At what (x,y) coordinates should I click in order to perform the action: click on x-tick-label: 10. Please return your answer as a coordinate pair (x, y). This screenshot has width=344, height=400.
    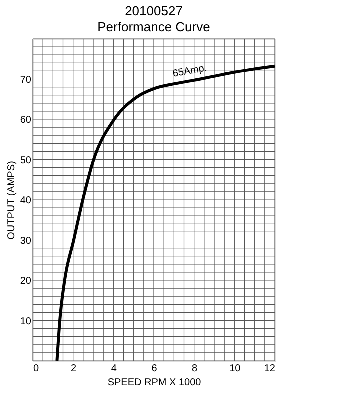
    Looking at the image, I should click on (236, 369).